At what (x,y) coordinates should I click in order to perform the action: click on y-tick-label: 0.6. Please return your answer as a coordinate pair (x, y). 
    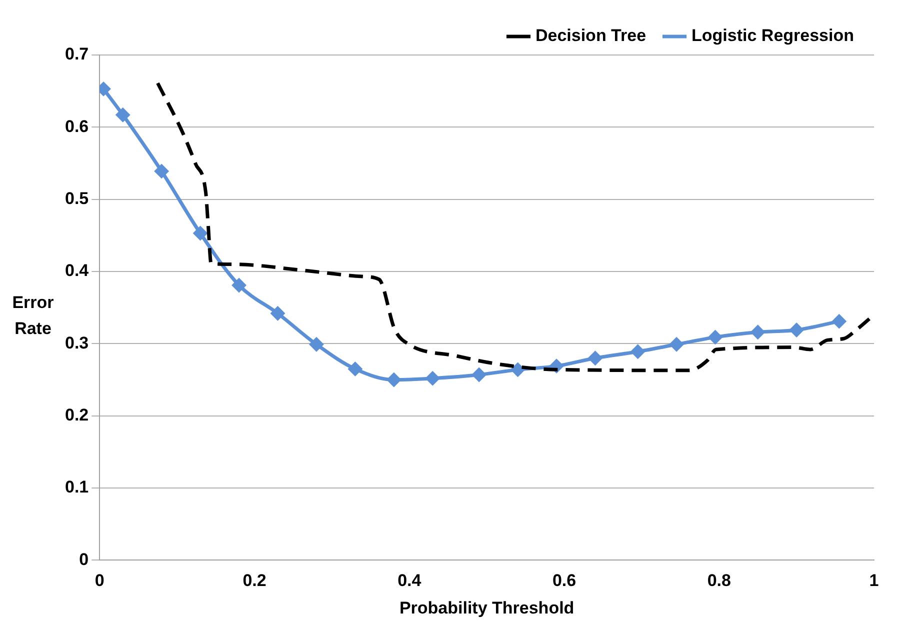
    Looking at the image, I should click on (76, 126).